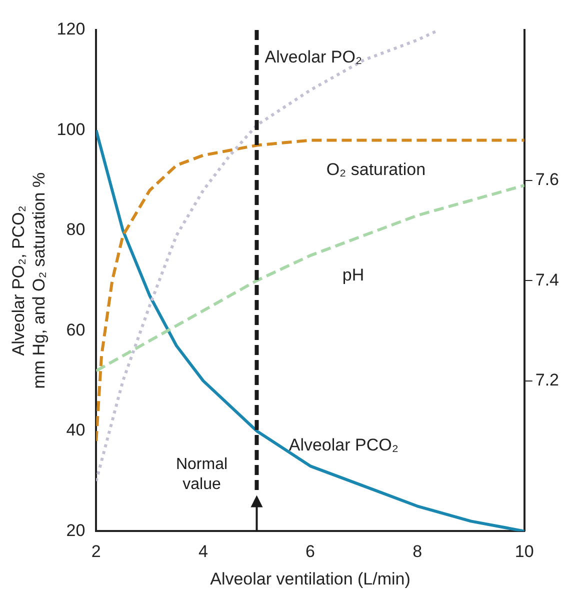 This screenshot has height=599, width=582. I want to click on y-tick-label: 80, so click(76, 230).